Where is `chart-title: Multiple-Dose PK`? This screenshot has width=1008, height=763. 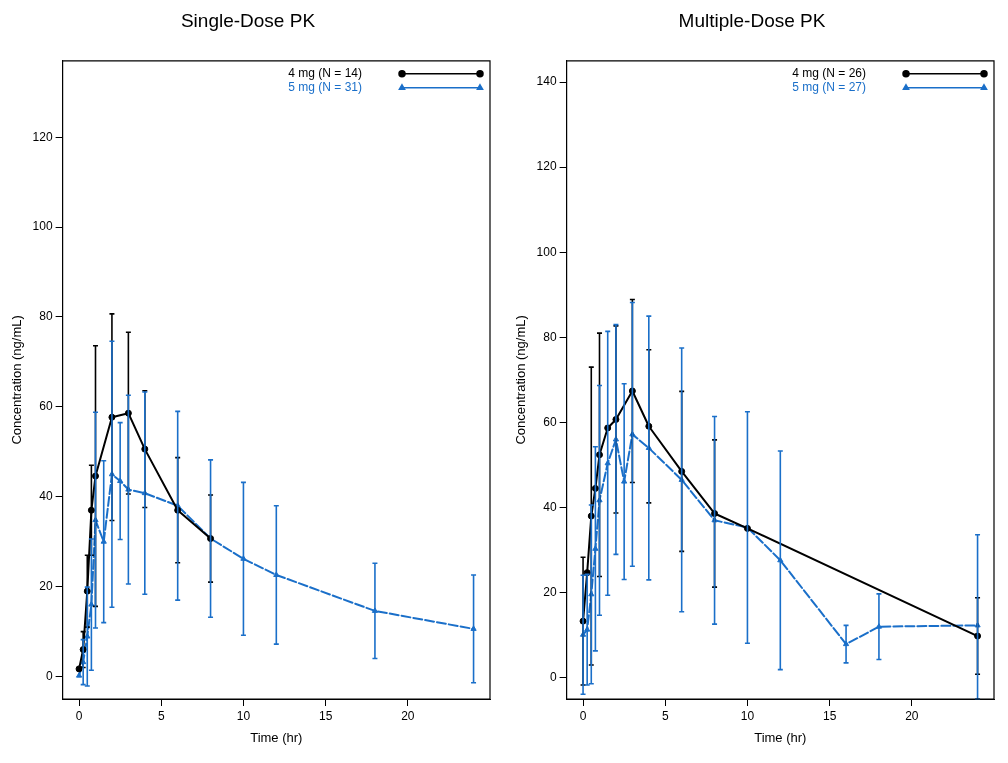
chart-title: Multiple-Dose PK is located at coordinates (752, 20).